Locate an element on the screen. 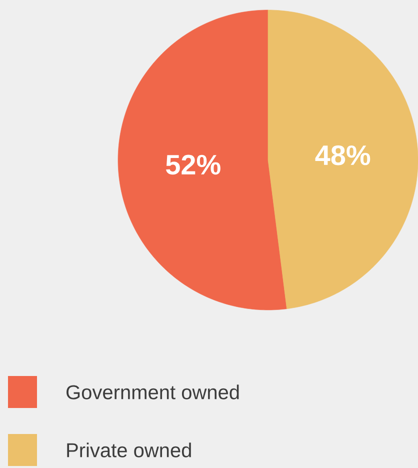 This screenshot has height=468, width=418. legend-label: Private owned is located at coordinates (129, 450).